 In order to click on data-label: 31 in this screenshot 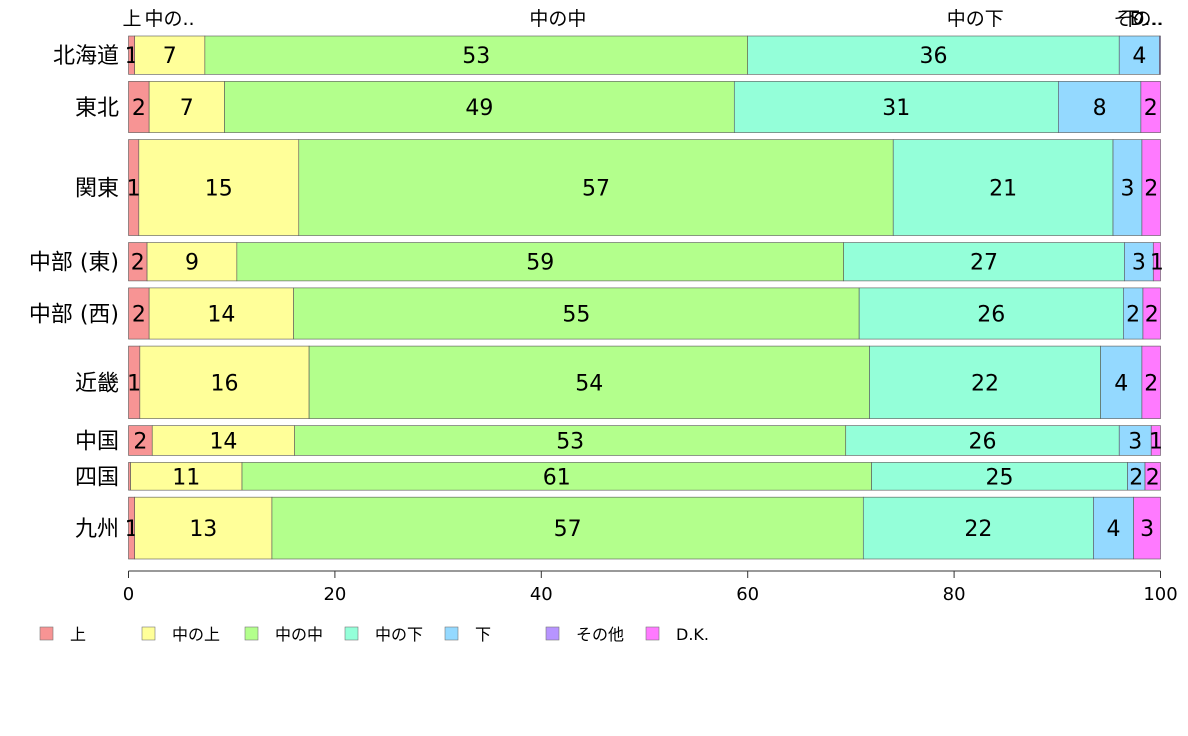, I will do `click(896, 108)`.